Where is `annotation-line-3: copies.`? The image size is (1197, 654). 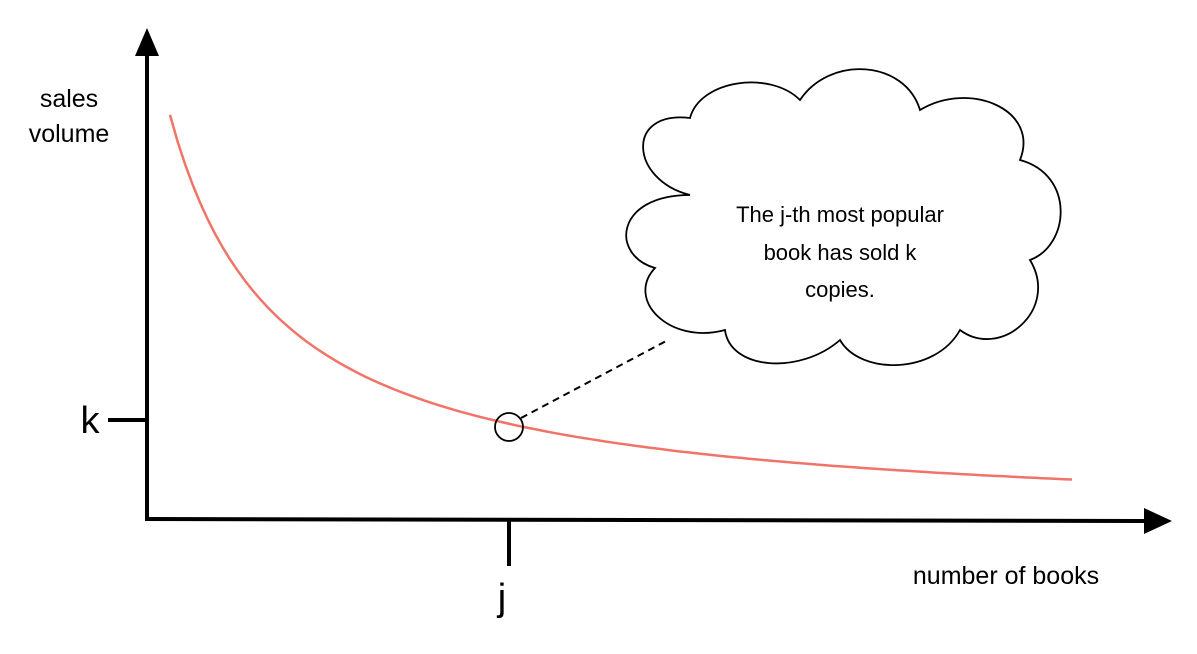 annotation-line-3: copies. is located at coordinates (840, 289).